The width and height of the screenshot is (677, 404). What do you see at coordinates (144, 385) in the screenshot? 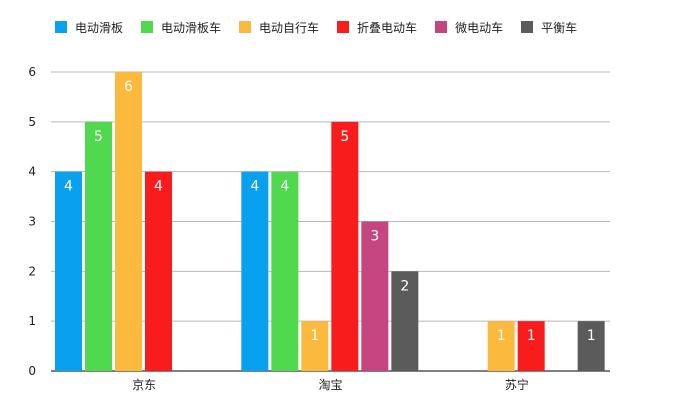
I see `x-tick-label: 京东` at bounding box center [144, 385].